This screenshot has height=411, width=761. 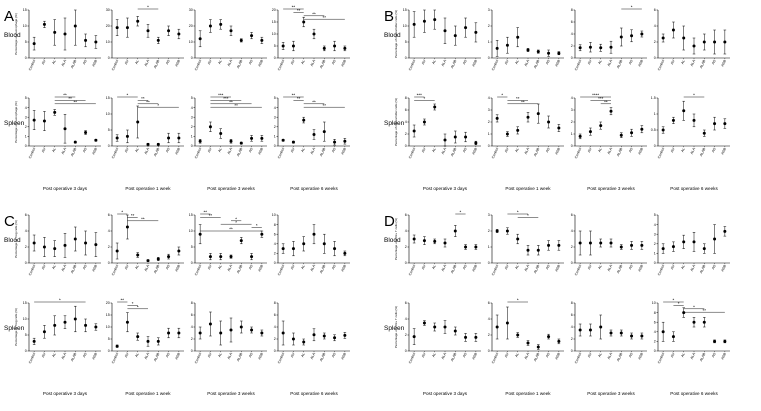 I want to click on time-label: Post operative 6 weeks, so click(x=314, y=393).